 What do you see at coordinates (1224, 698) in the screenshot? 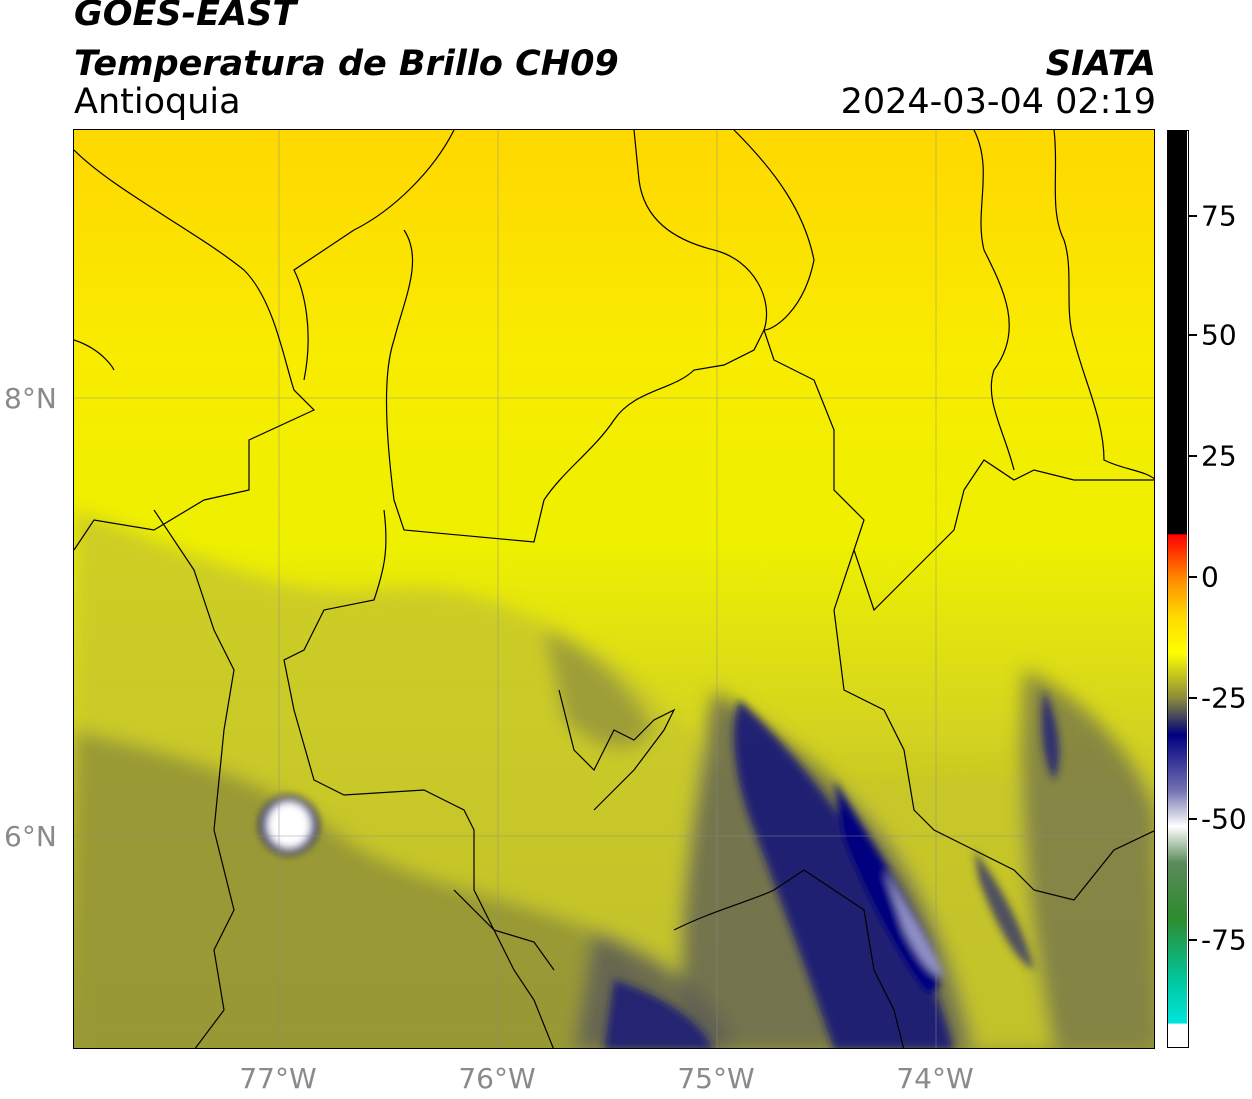
I see `colorbar-label-minus25: -25` at bounding box center [1224, 698].